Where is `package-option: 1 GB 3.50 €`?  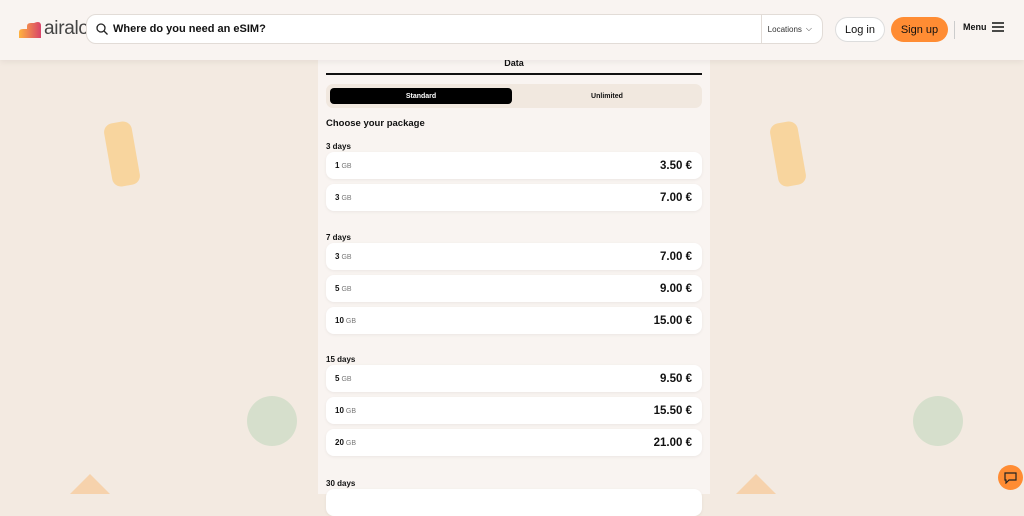 package-option: 1 GB 3.50 € is located at coordinates (514, 165).